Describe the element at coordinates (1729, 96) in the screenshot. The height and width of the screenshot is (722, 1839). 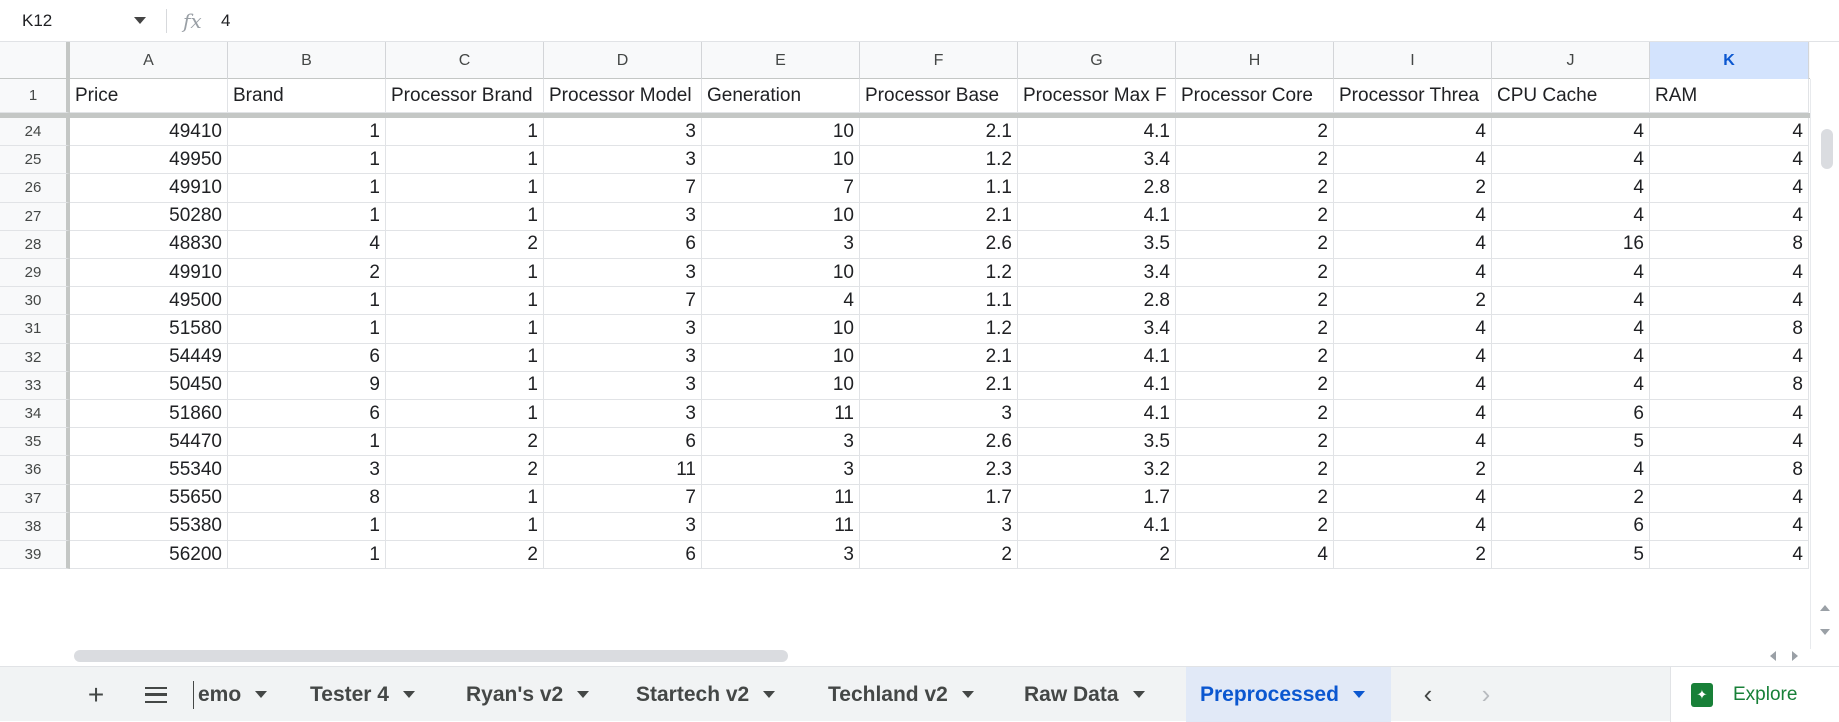
I see `header-cell: RAM` at that location.